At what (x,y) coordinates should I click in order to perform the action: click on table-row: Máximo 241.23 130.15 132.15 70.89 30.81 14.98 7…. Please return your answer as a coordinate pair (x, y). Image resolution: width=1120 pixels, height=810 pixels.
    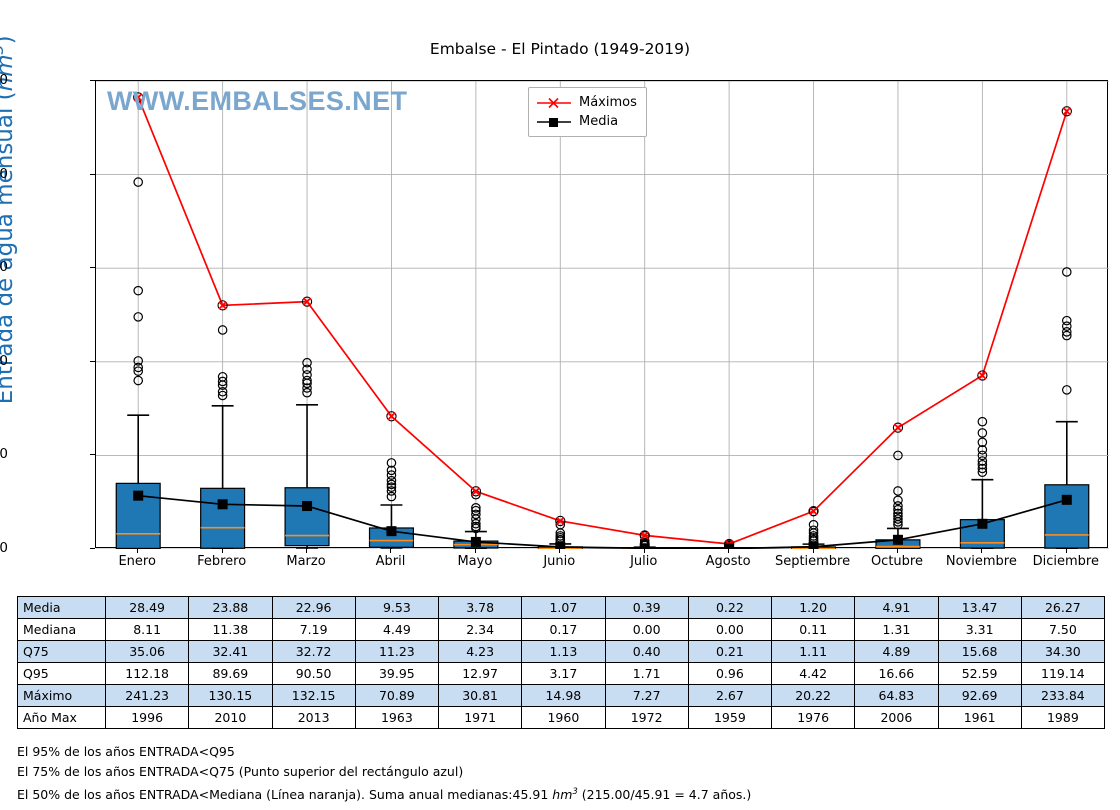
    Looking at the image, I should click on (561, 695).